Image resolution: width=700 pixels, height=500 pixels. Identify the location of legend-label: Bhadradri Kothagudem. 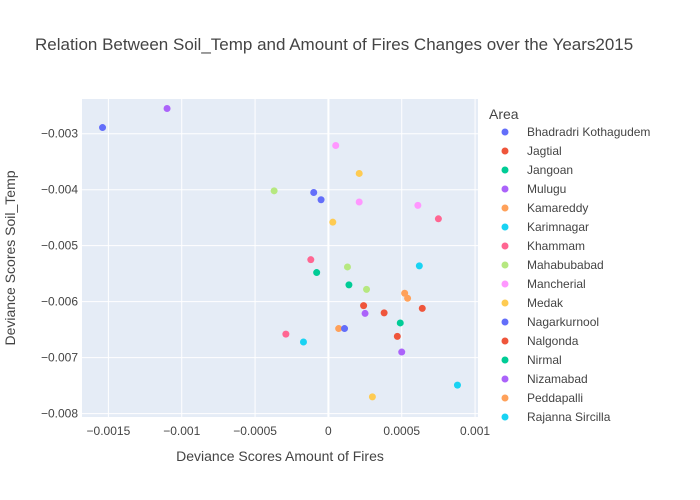
(588, 132).